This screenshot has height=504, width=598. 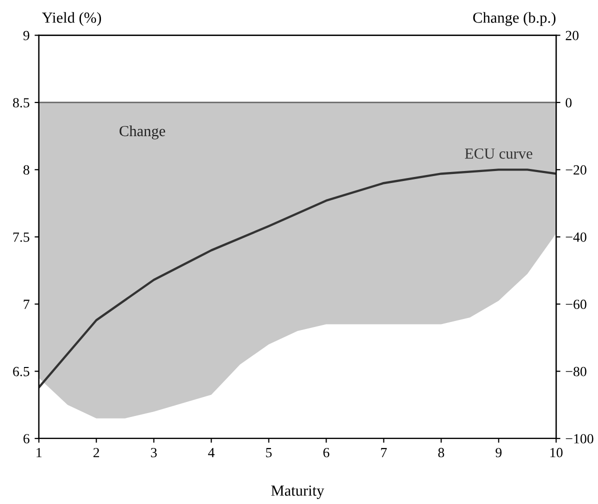 What do you see at coordinates (21, 371) in the screenshot?
I see `y-tick-label: 6.5` at bounding box center [21, 371].